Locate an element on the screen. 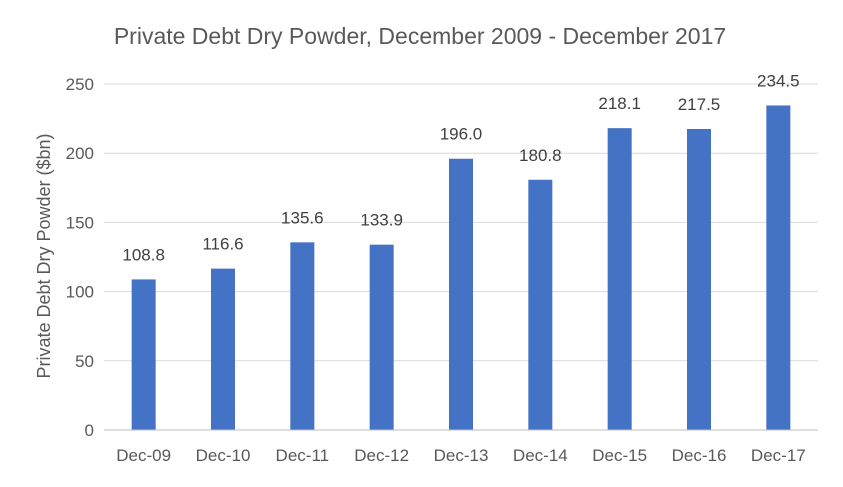 The height and width of the screenshot is (487, 843). x-tick-label: Dec-17 is located at coordinates (778, 455).